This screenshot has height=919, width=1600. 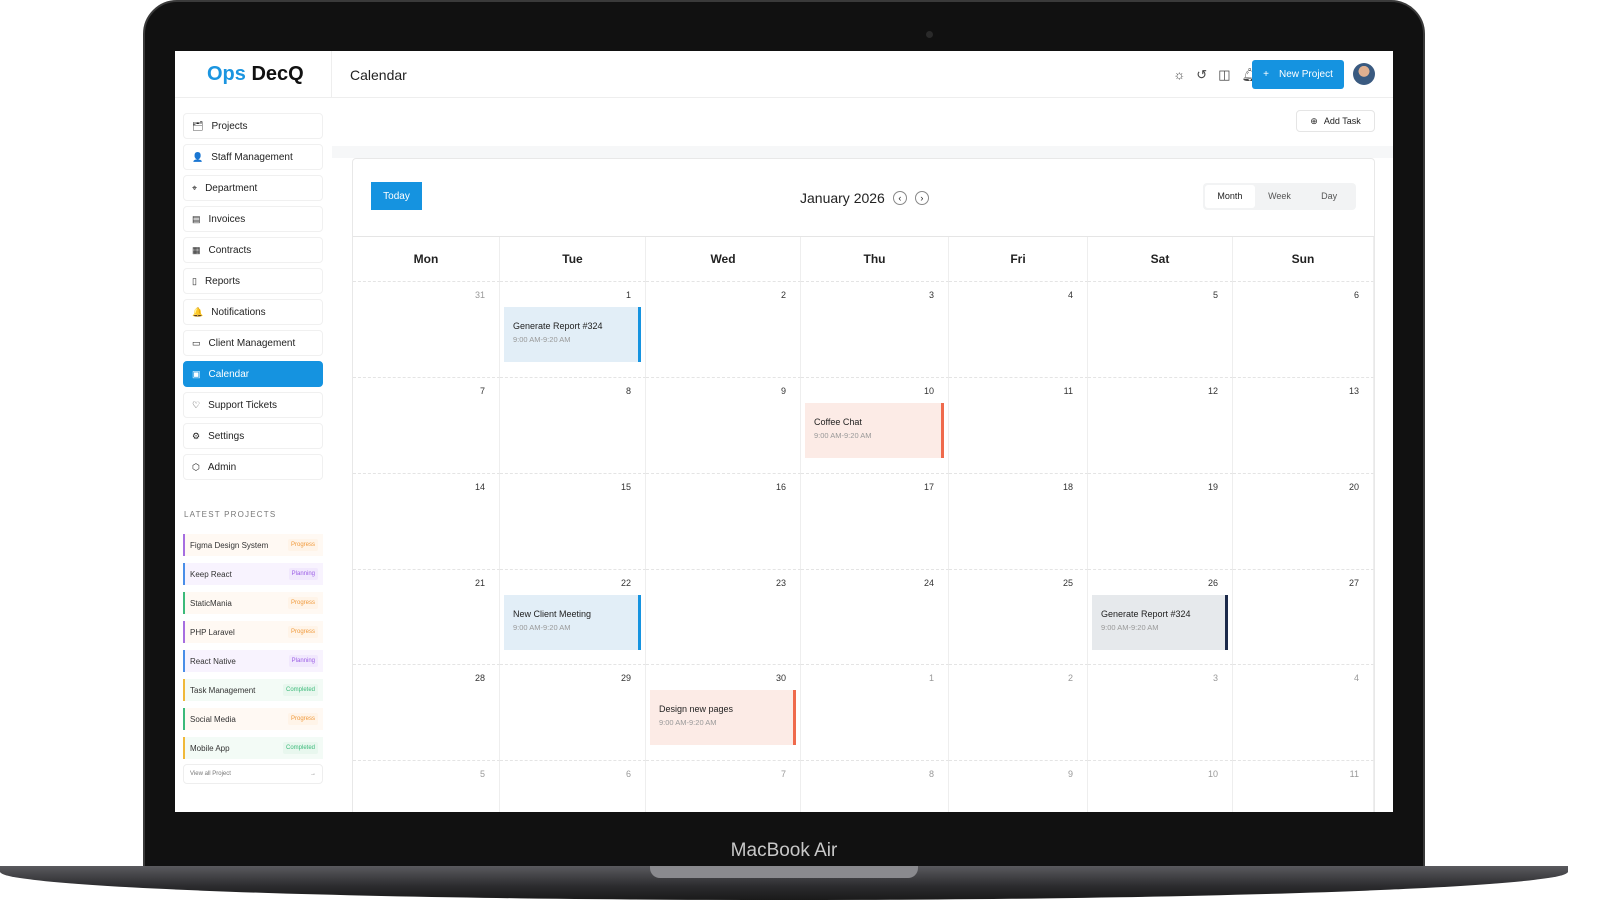 What do you see at coordinates (1160, 521) in the screenshot?
I see `day-cell: 19` at bounding box center [1160, 521].